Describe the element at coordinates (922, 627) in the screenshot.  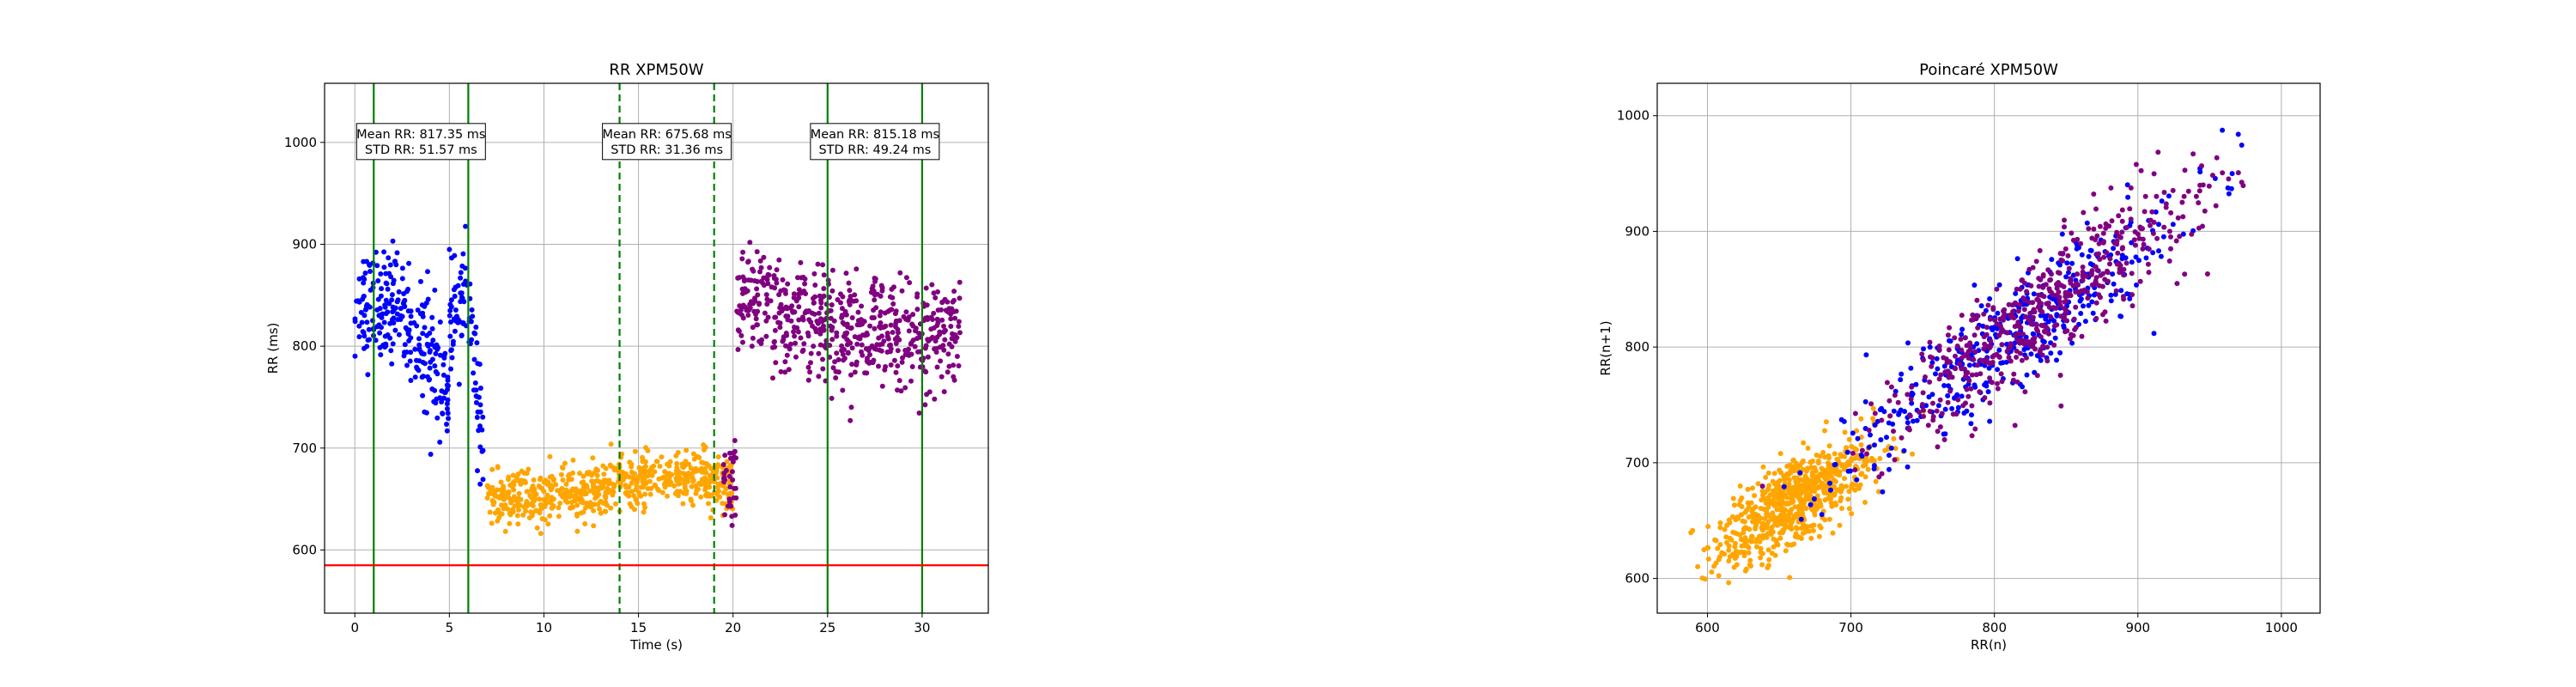
I see `rr-x-tick-label: 30` at that location.